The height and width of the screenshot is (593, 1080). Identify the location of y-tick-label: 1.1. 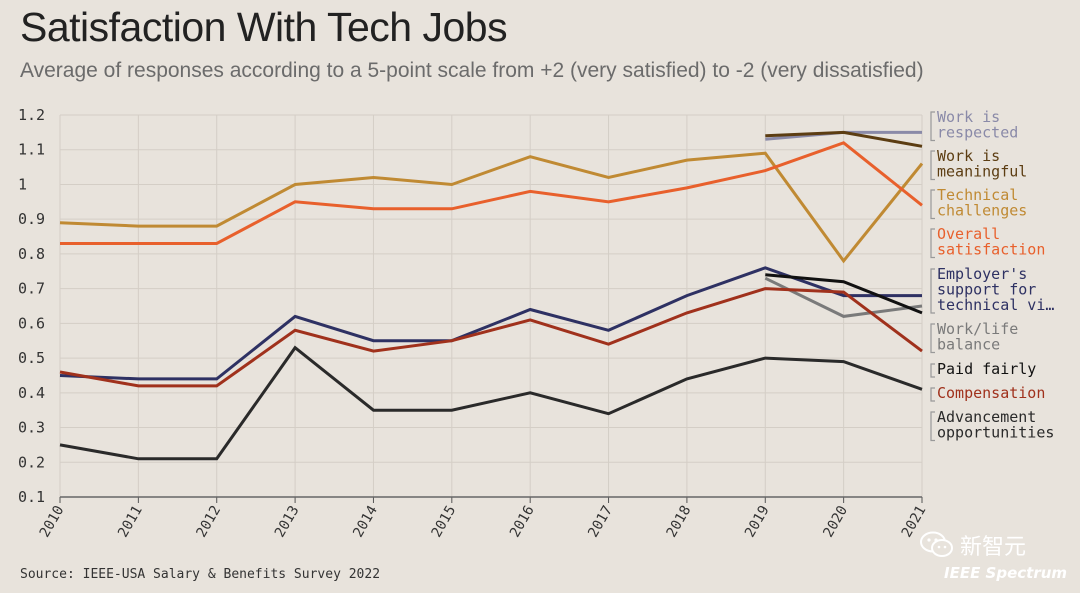
(31, 150).